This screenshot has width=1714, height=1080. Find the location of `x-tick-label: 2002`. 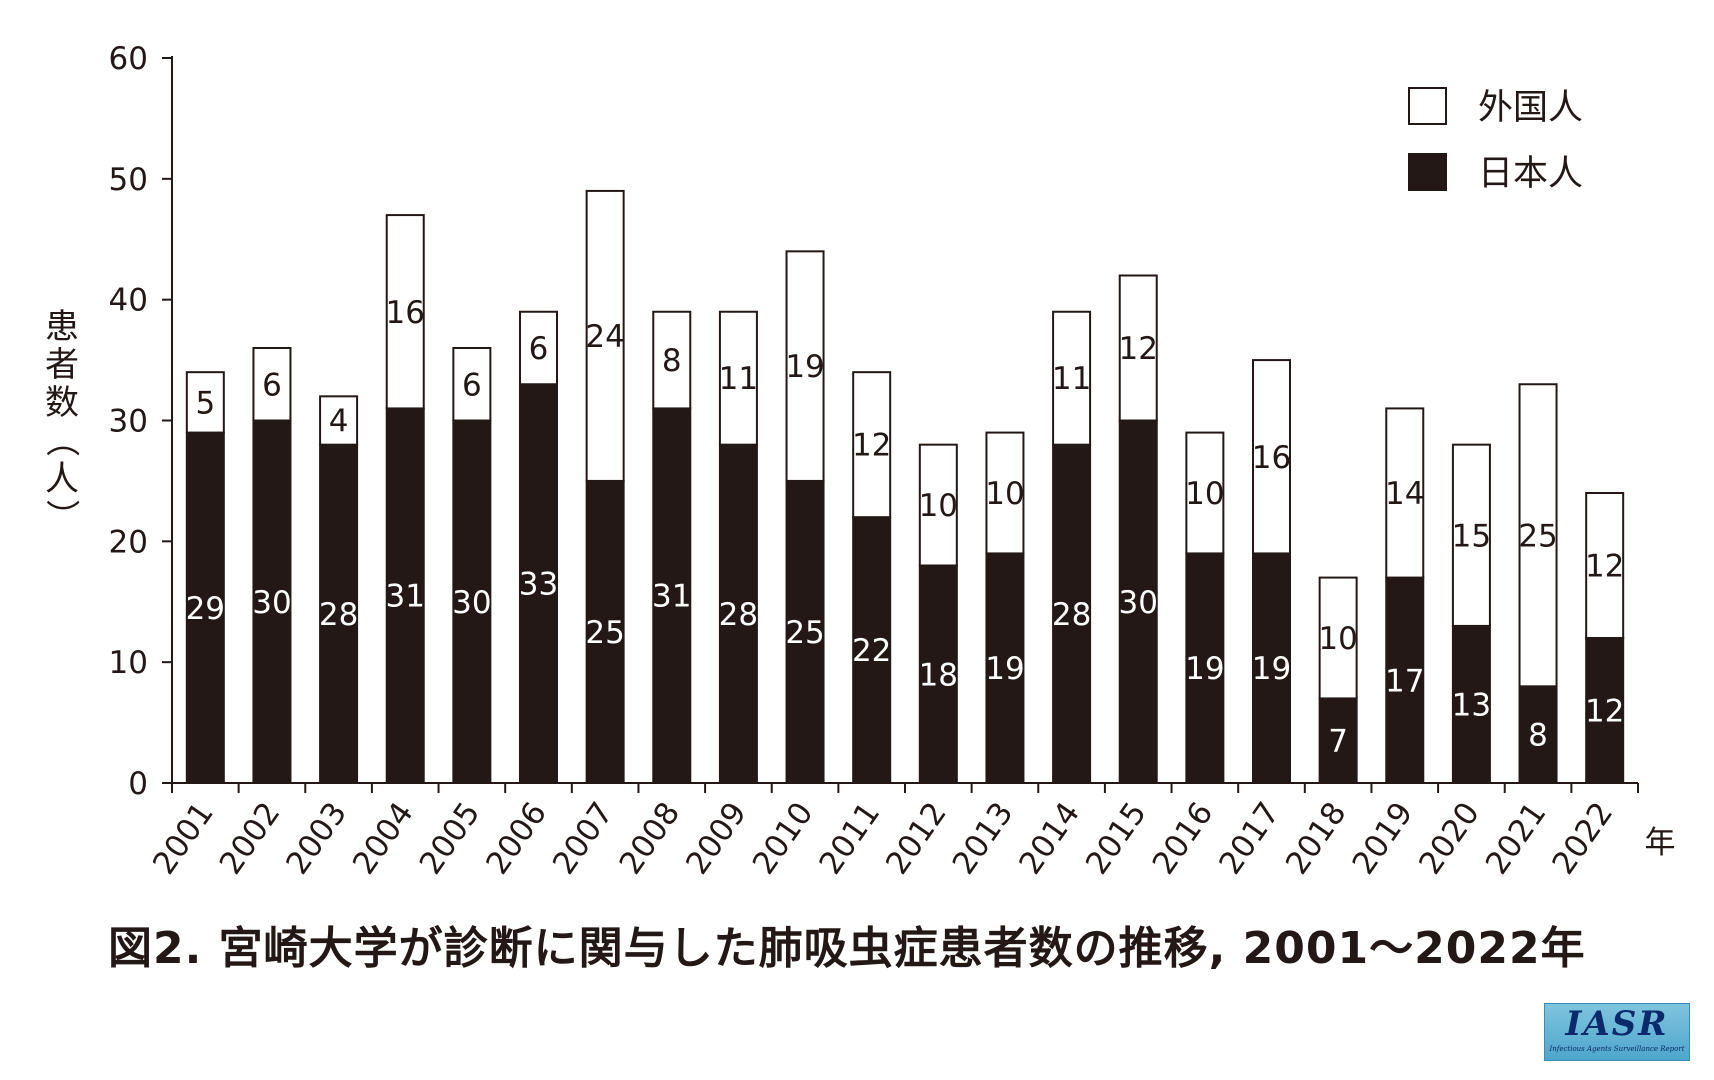

x-tick-label: 2002 is located at coordinates (250, 838).